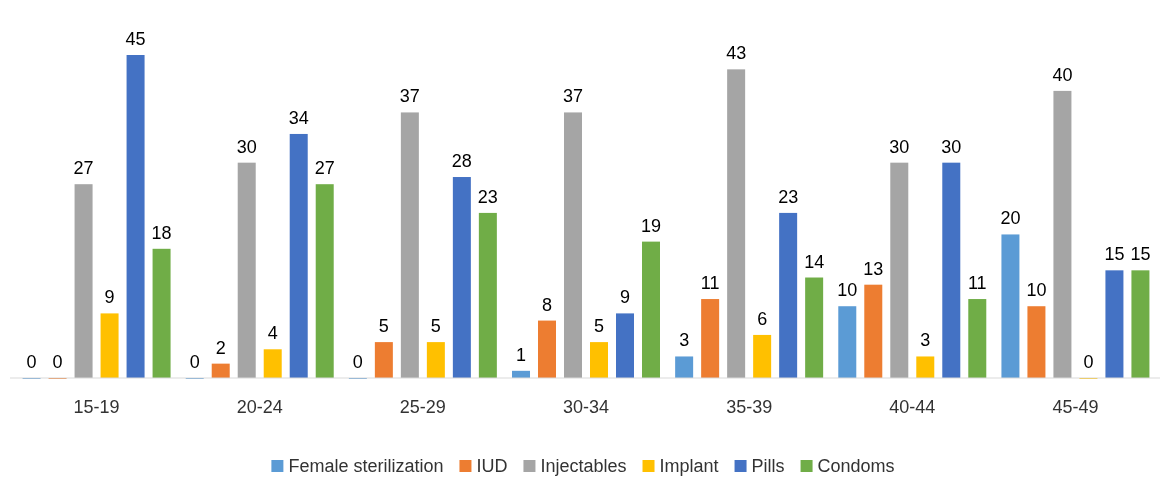 Image resolution: width=1166 pixels, height=479 pixels. I want to click on data-label: 1, so click(521, 354).